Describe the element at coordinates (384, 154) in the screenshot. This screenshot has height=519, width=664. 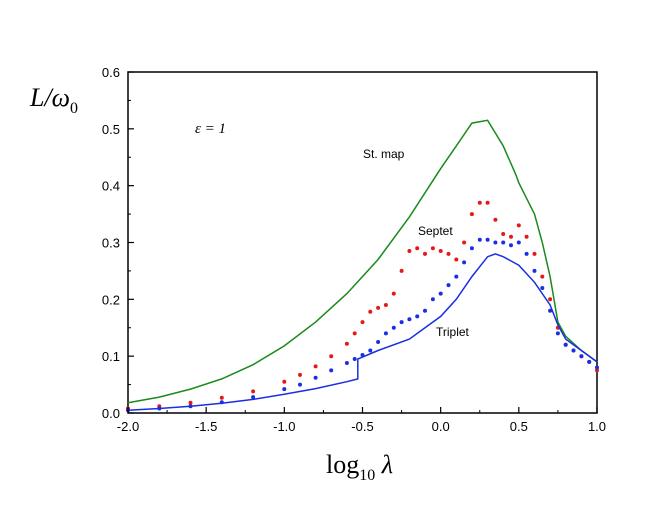
I see `series-label-st-map: St. map` at that location.